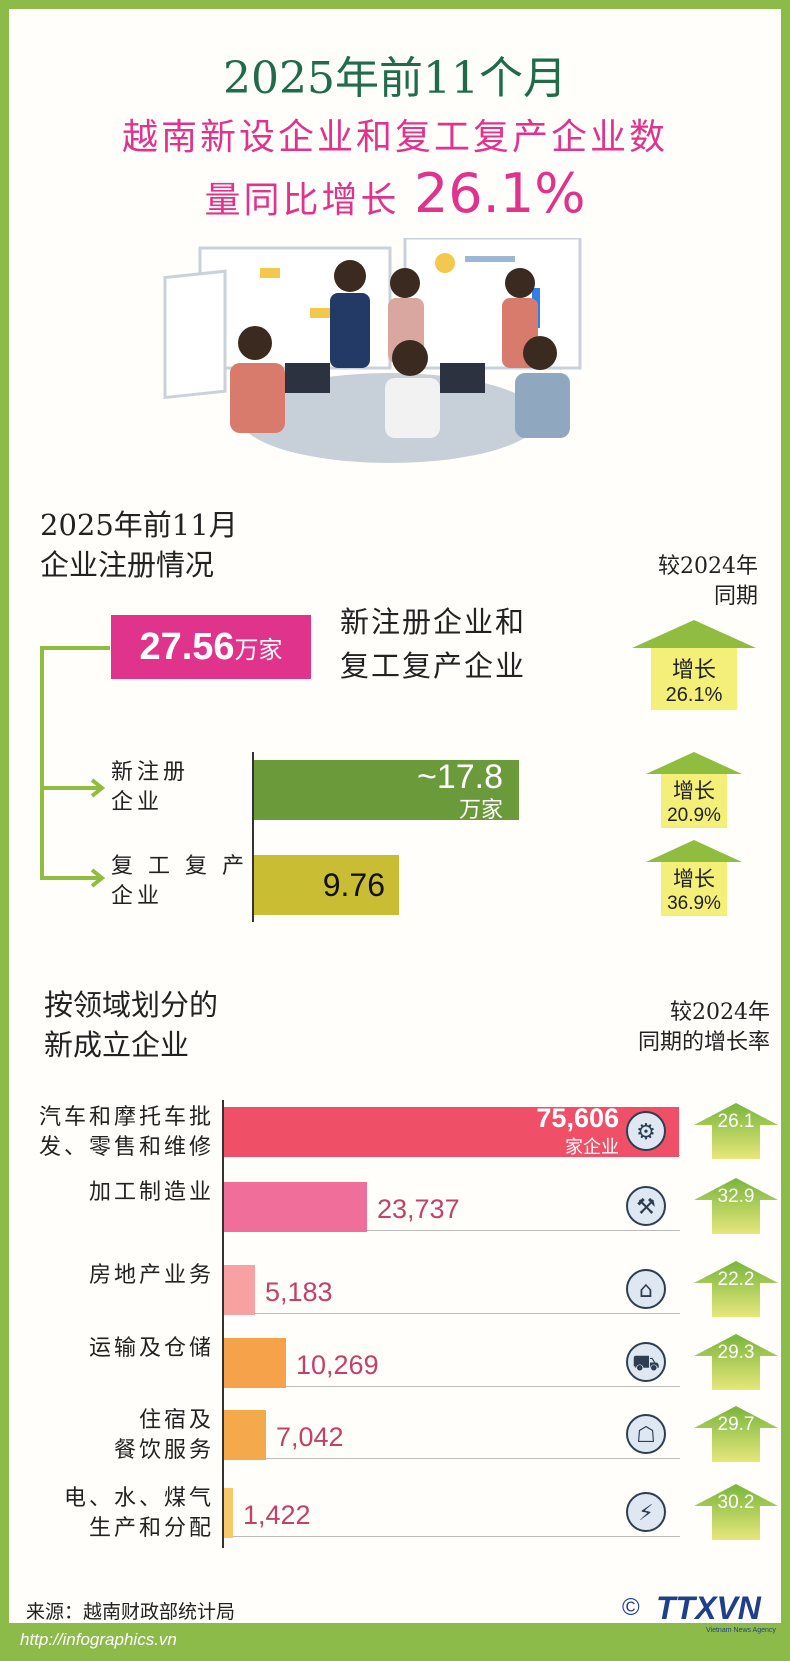  I want to click on page-subtitle-line2: 量同比增长 26.1%, so click(395, 193).